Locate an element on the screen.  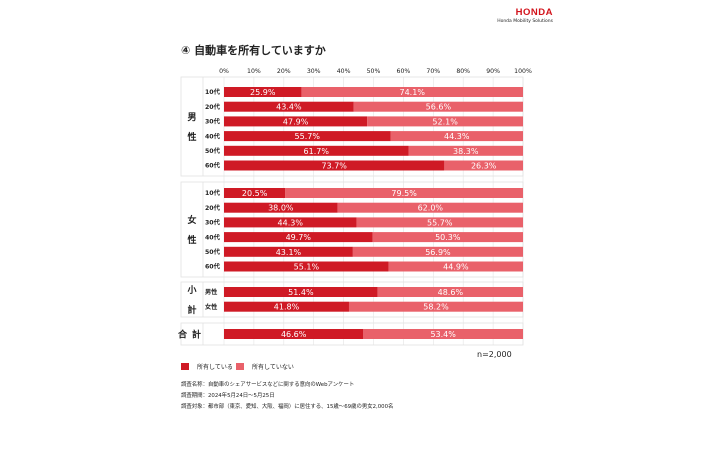
note-period: 調査期間：2024年5月24日～5月25日 is located at coordinates (228, 396).